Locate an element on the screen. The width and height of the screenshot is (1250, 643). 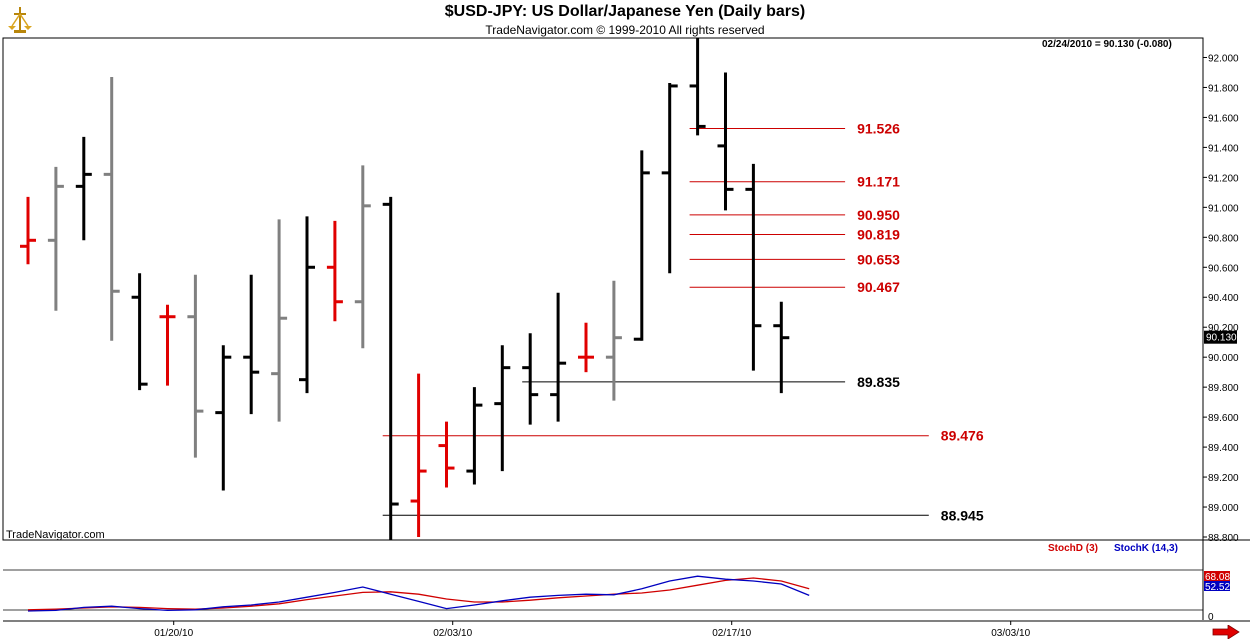
y-tick-label: 91.600 is located at coordinates (1223, 118).